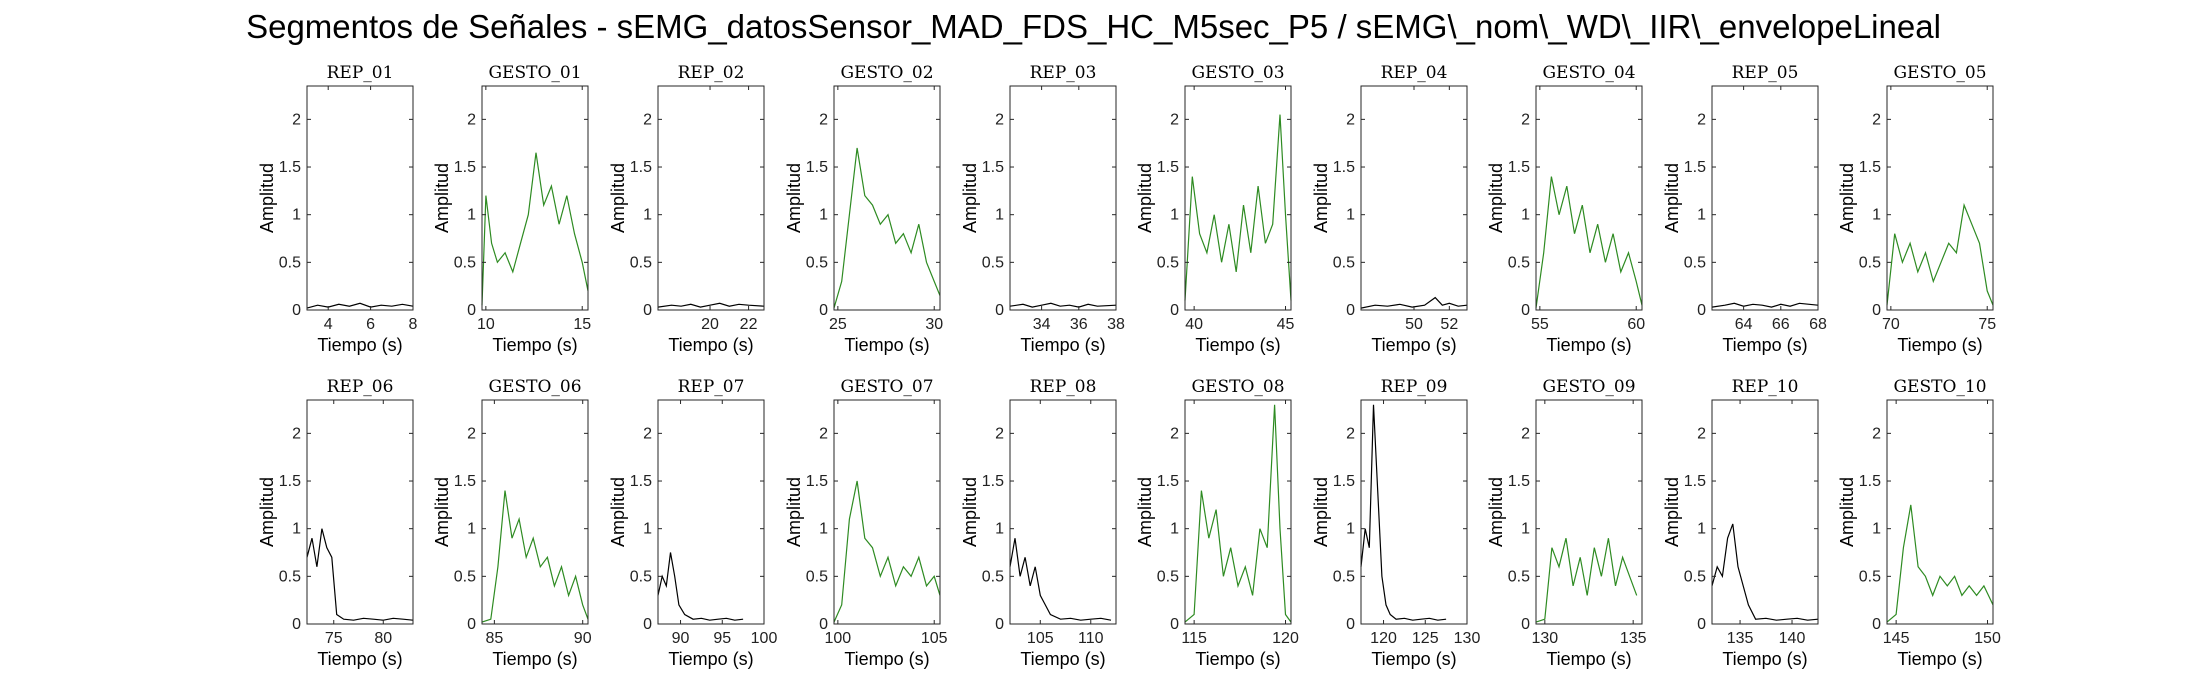  I want to click on x-tick-label: 100, so click(838, 638).